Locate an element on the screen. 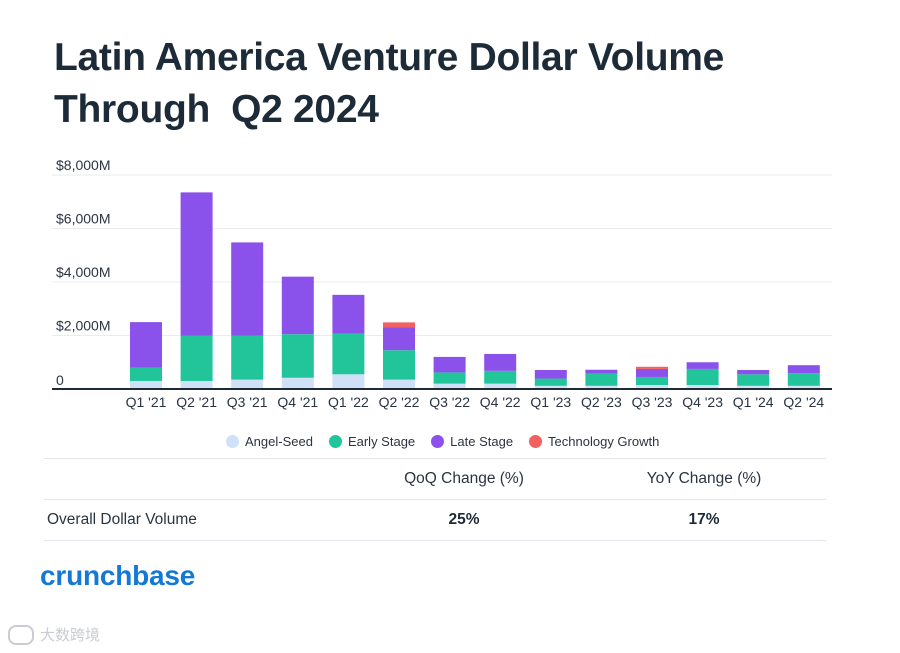 The image size is (900, 653). x-tick-label: Q4 '21 is located at coordinates (297, 402).